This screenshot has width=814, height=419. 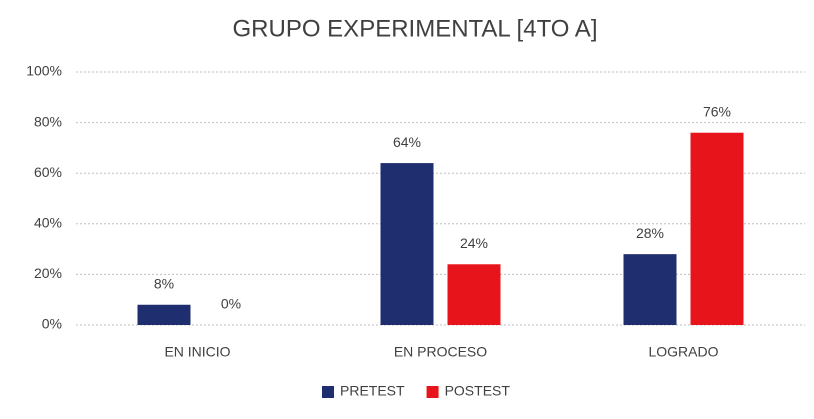 I want to click on data-label: 28%, so click(x=650, y=233).